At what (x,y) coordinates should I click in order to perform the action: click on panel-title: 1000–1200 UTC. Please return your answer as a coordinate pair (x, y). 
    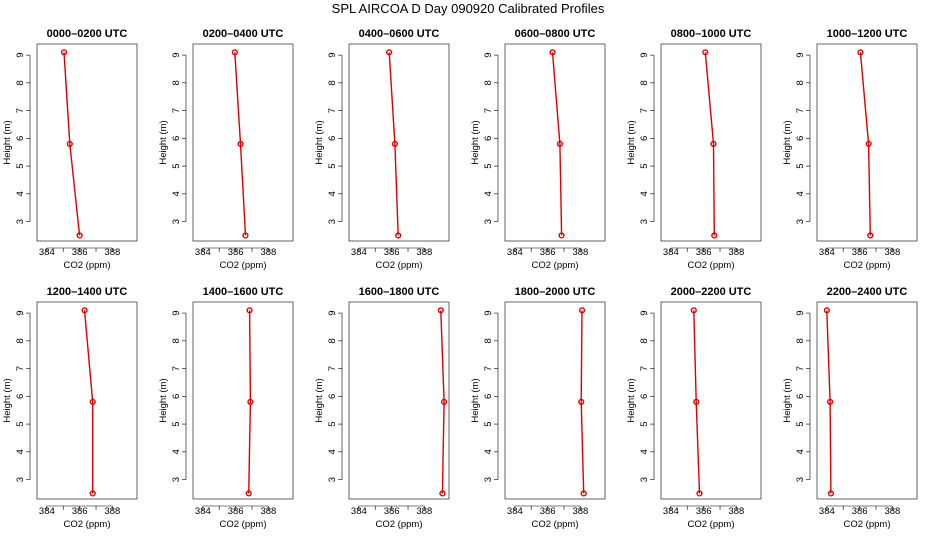
    Looking at the image, I should click on (867, 34).